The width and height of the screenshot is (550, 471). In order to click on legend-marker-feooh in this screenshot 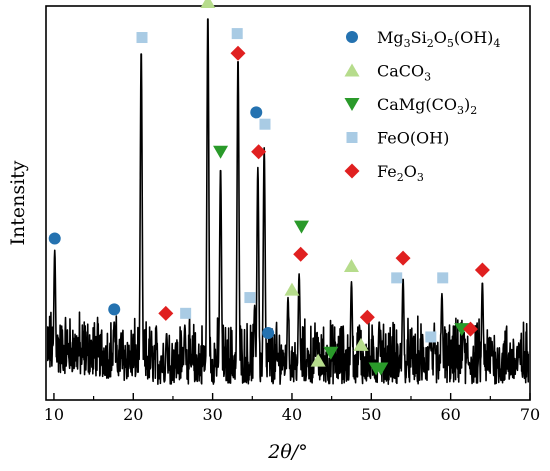, I will do `click(352, 137)`.